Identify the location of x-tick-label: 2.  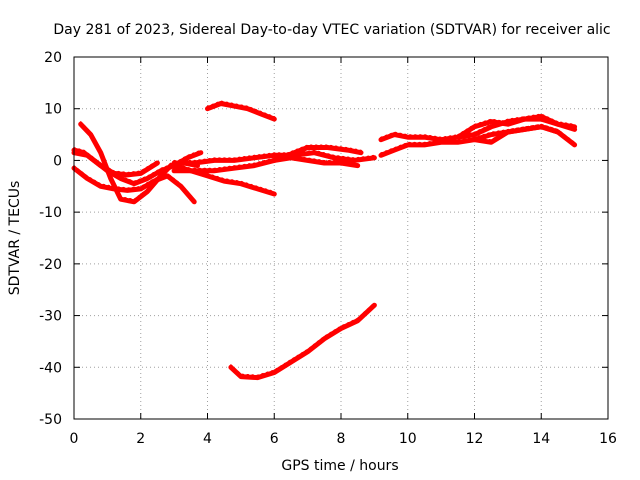
(140, 439).